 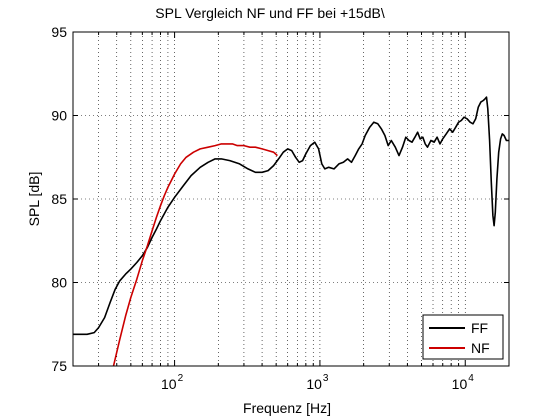 I want to click on x-axis-label: Frequenz [Hz], so click(x=287, y=408).